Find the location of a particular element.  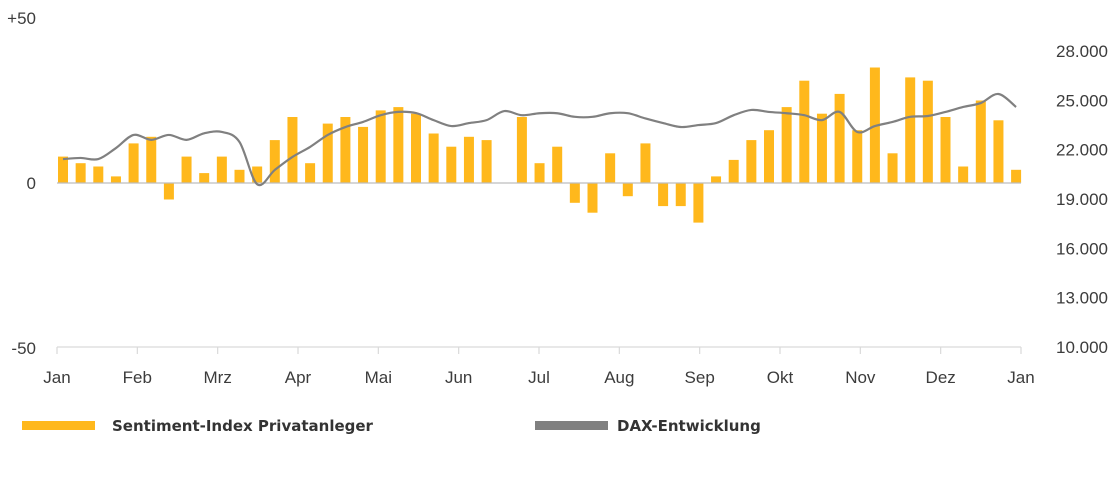

right-axis-tick-label: 19.000 is located at coordinates (1082, 199).